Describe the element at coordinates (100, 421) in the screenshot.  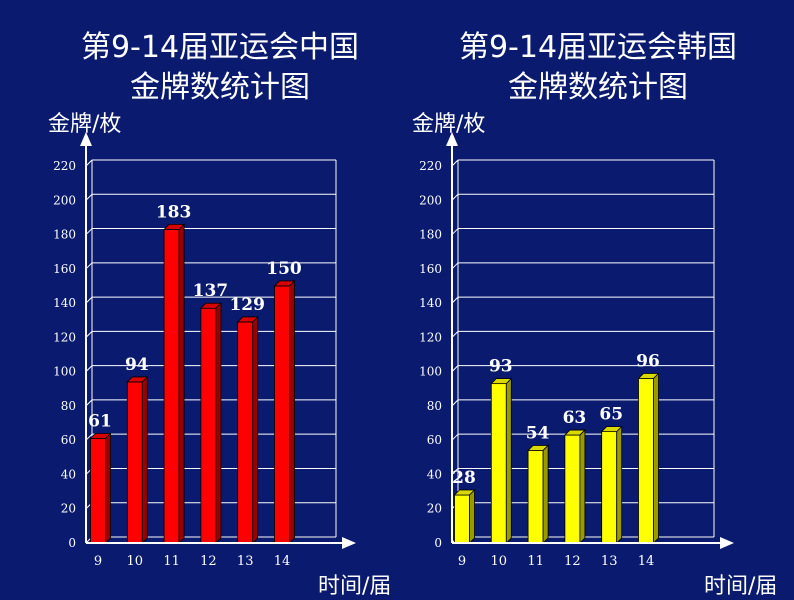
I see `data-label: 61` at that location.